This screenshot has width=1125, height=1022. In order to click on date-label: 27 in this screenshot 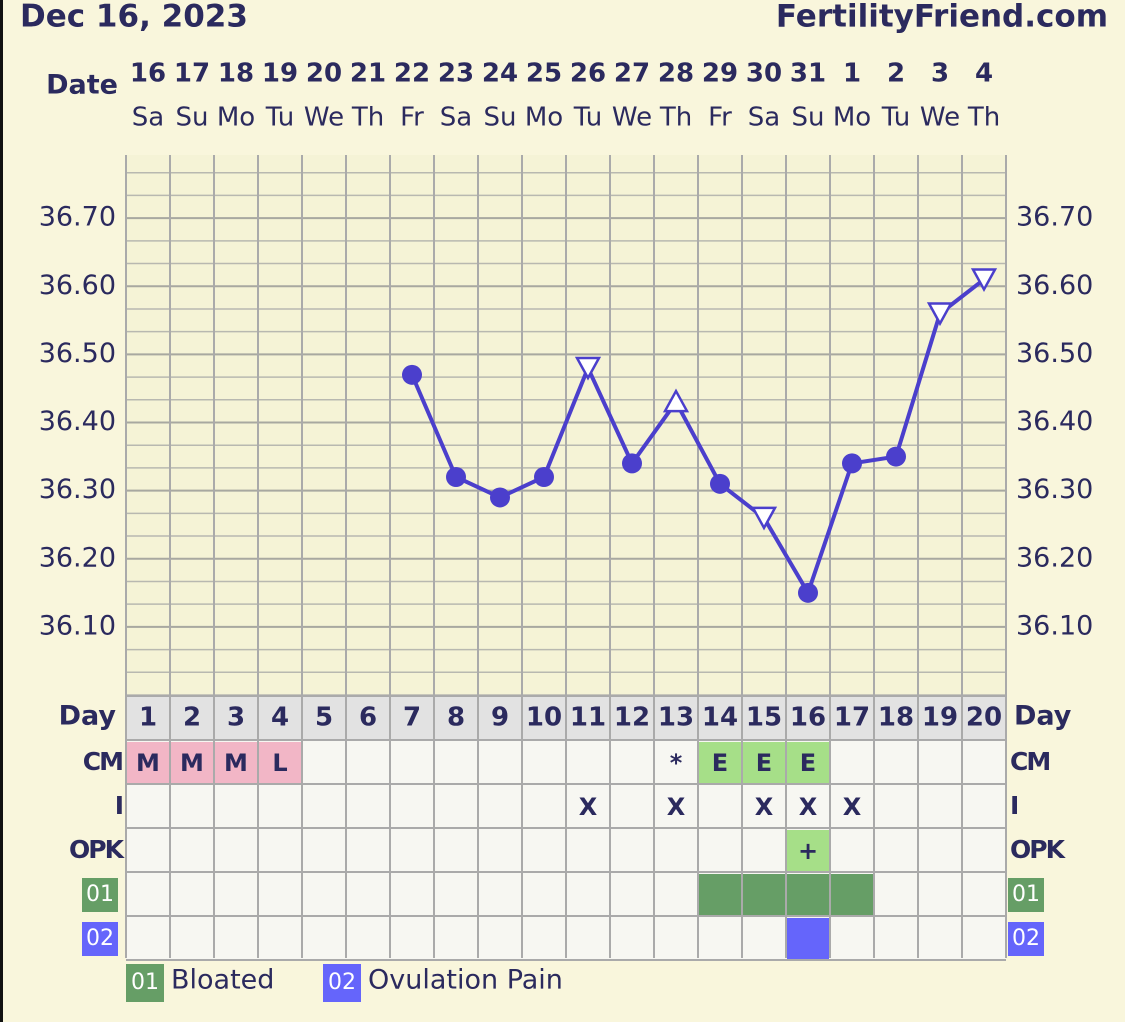, I will do `click(632, 74)`.